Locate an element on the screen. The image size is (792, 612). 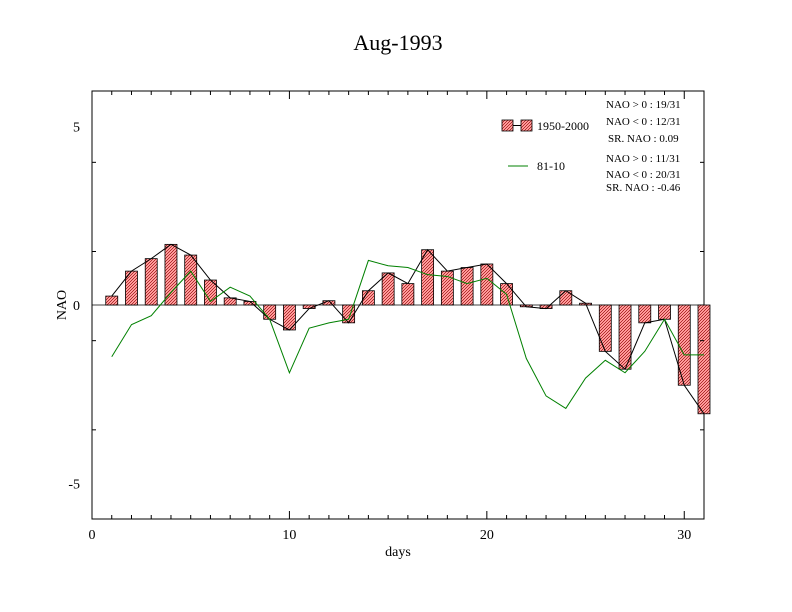
x-tick-label-20: 20 is located at coordinates (487, 535).